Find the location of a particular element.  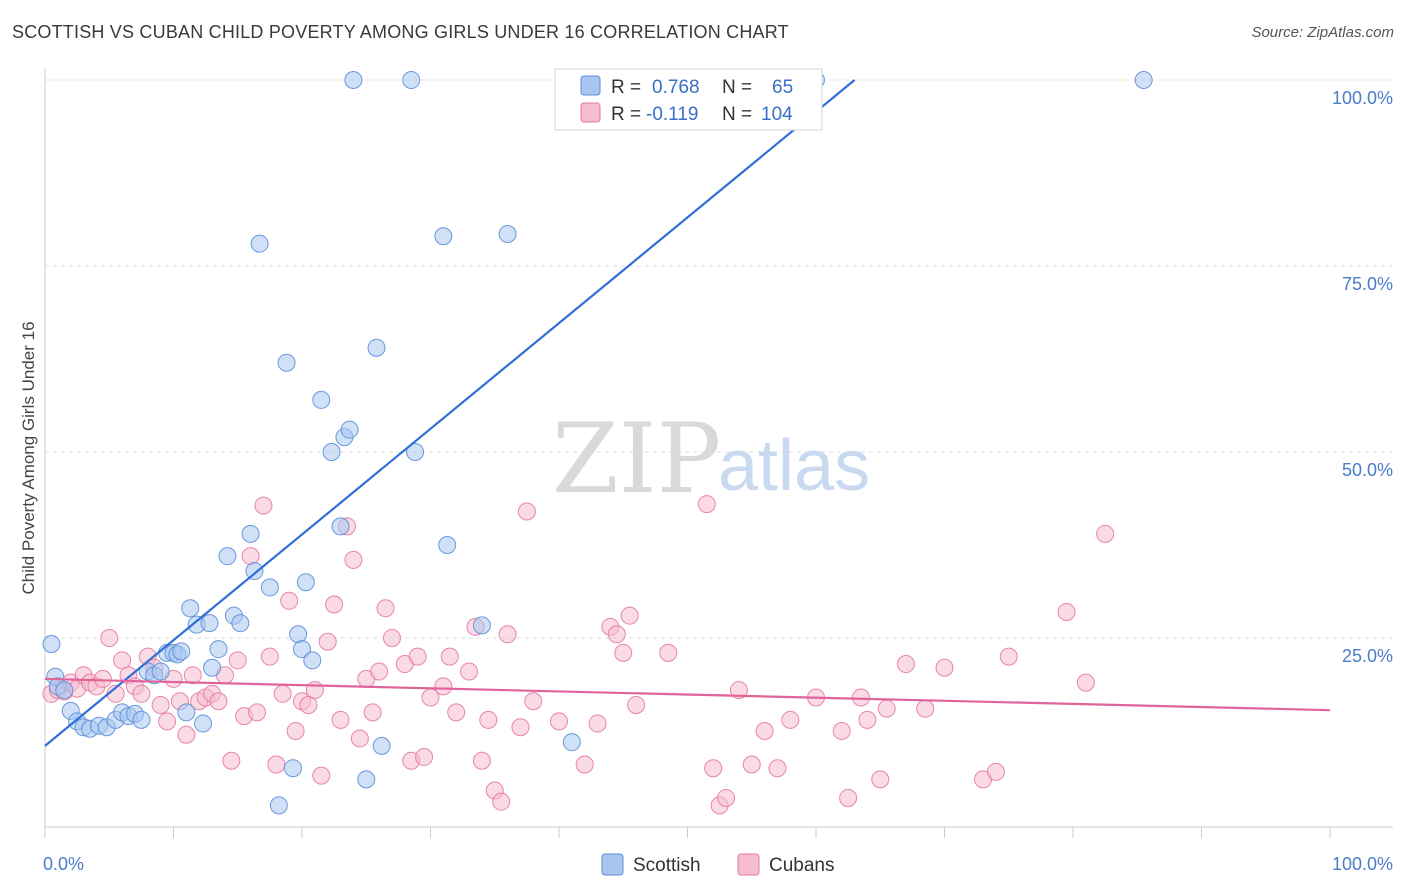

legend-swatch-scottish is located at coordinates (590, 85).